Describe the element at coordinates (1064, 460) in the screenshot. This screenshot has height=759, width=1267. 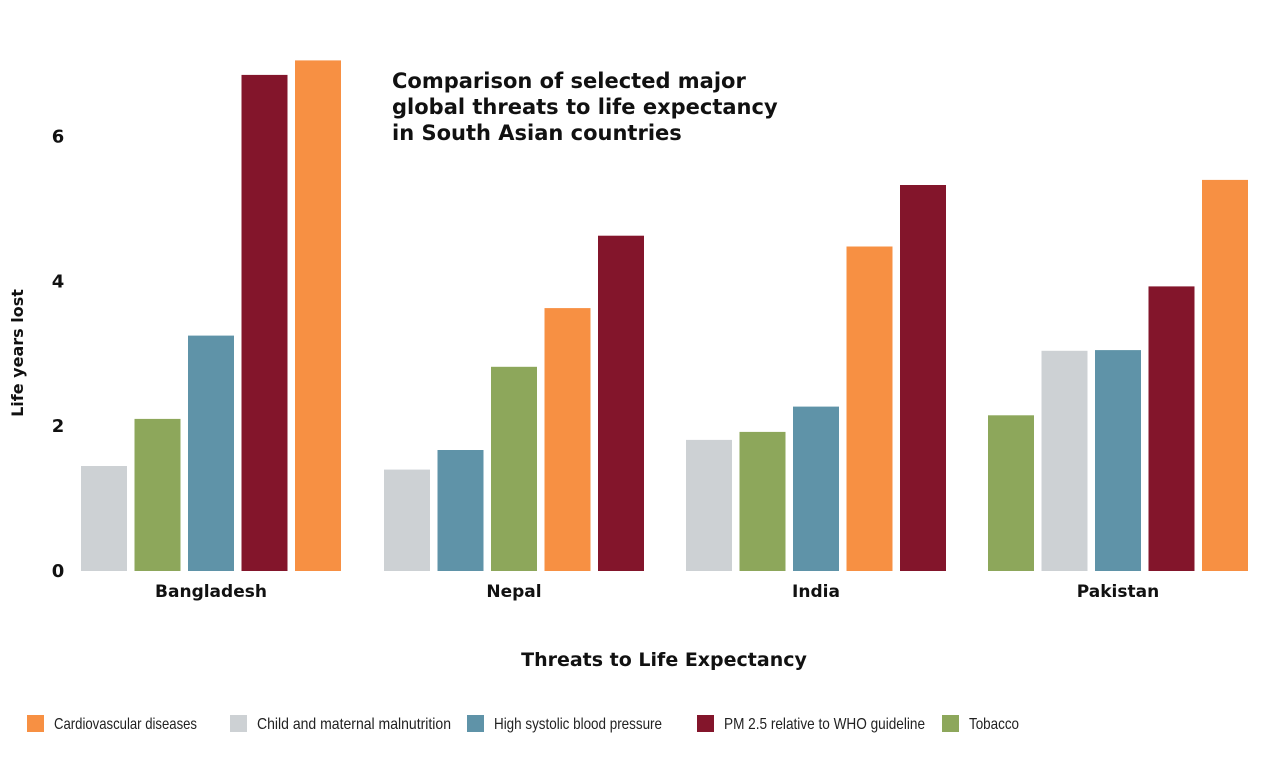
I see `bar-pakistan-cmm: Child and maternal malnutrition: 3.04` at that location.